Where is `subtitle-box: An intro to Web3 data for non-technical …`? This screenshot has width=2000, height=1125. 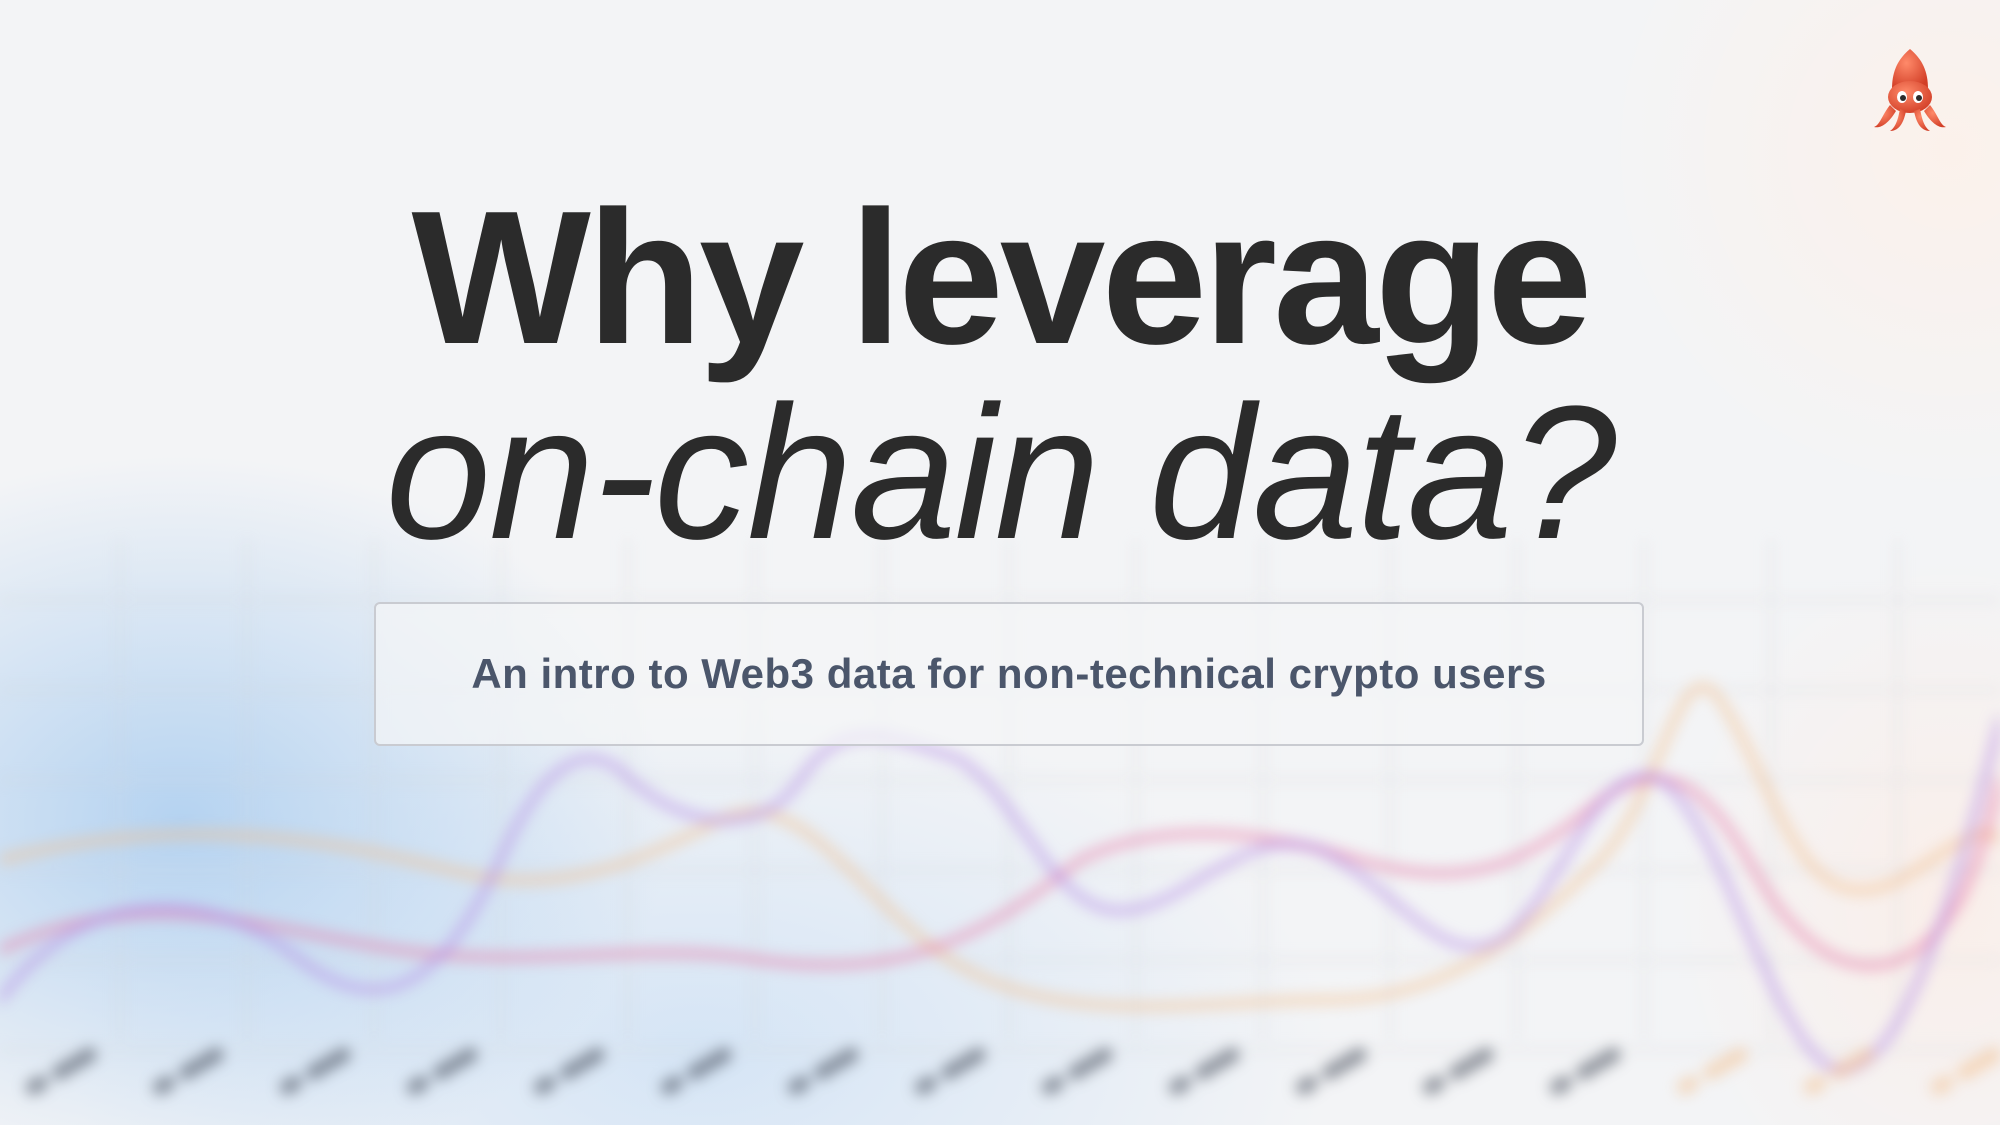 subtitle-box: An intro to Web3 data for non-technical … is located at coordinates (1009, 674).